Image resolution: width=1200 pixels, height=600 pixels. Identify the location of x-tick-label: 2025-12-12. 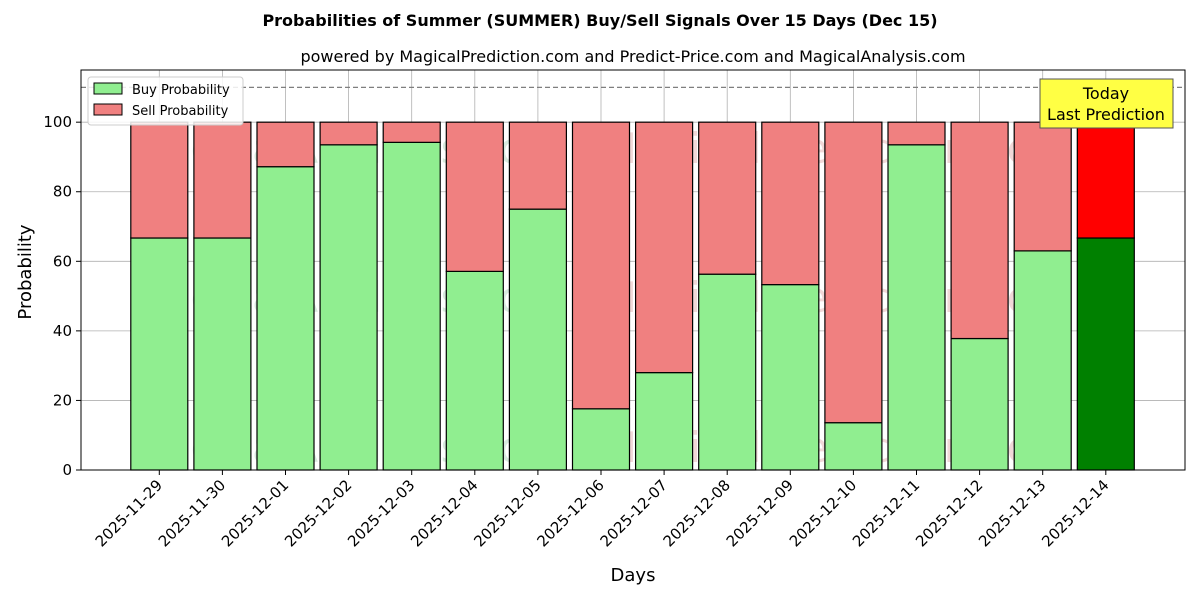
(949, 513).